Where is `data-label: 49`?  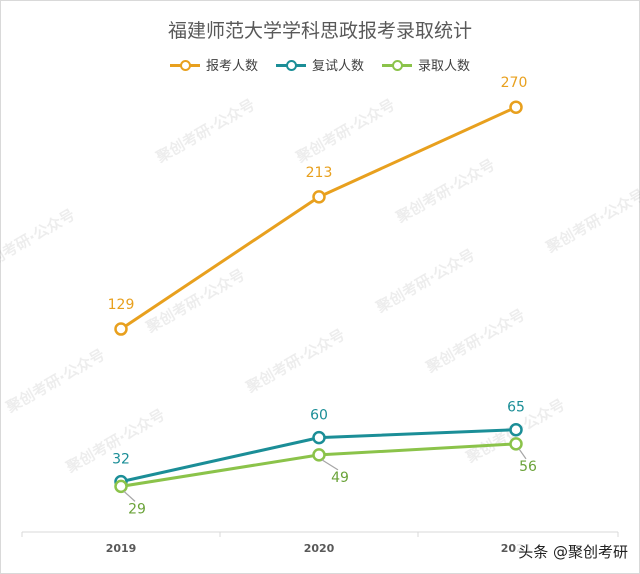
data-label: 49 is located at coordinates (340, 478).